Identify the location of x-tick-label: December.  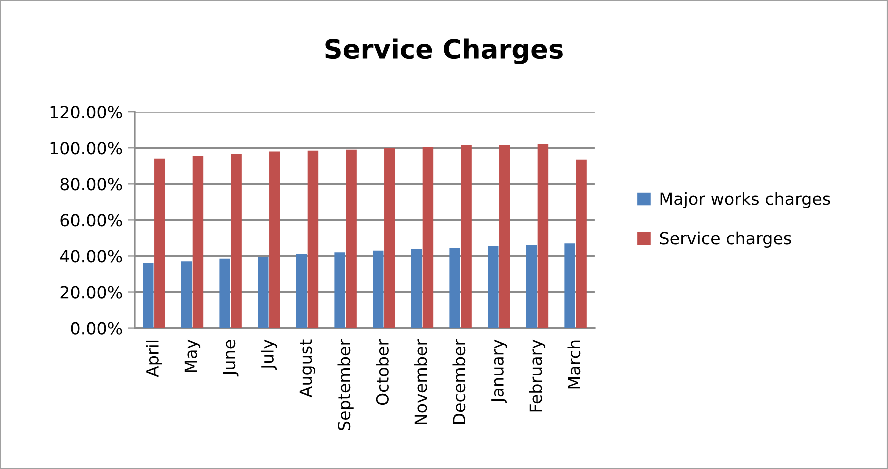
(459, 381).